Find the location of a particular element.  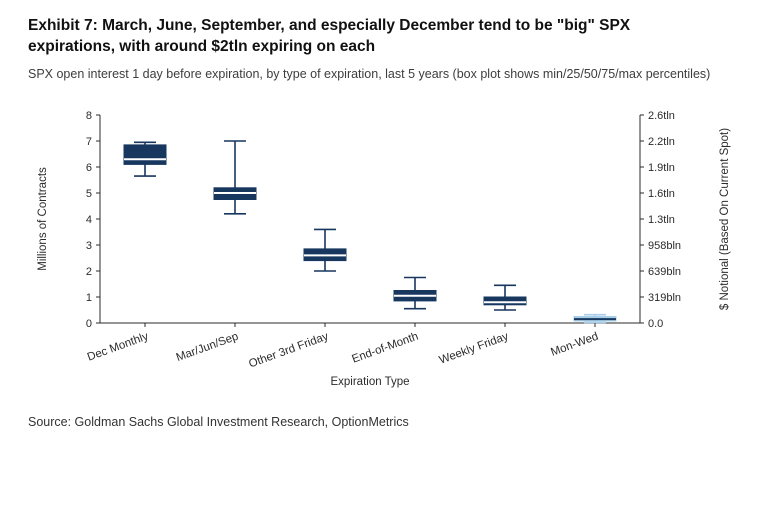

x-tick-label: Other 3rd Friday is located at coordinates (288, 350).